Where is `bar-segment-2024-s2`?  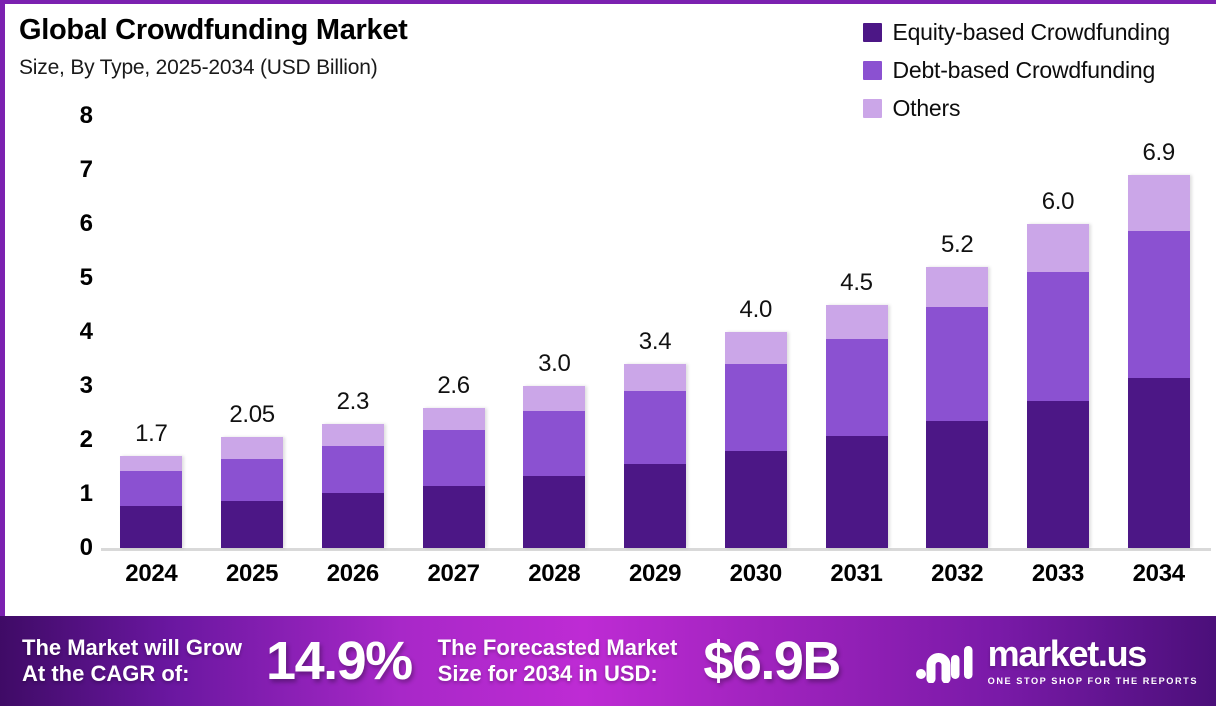 bar-segment-2024-s2 is located at coordinates (151, 464).